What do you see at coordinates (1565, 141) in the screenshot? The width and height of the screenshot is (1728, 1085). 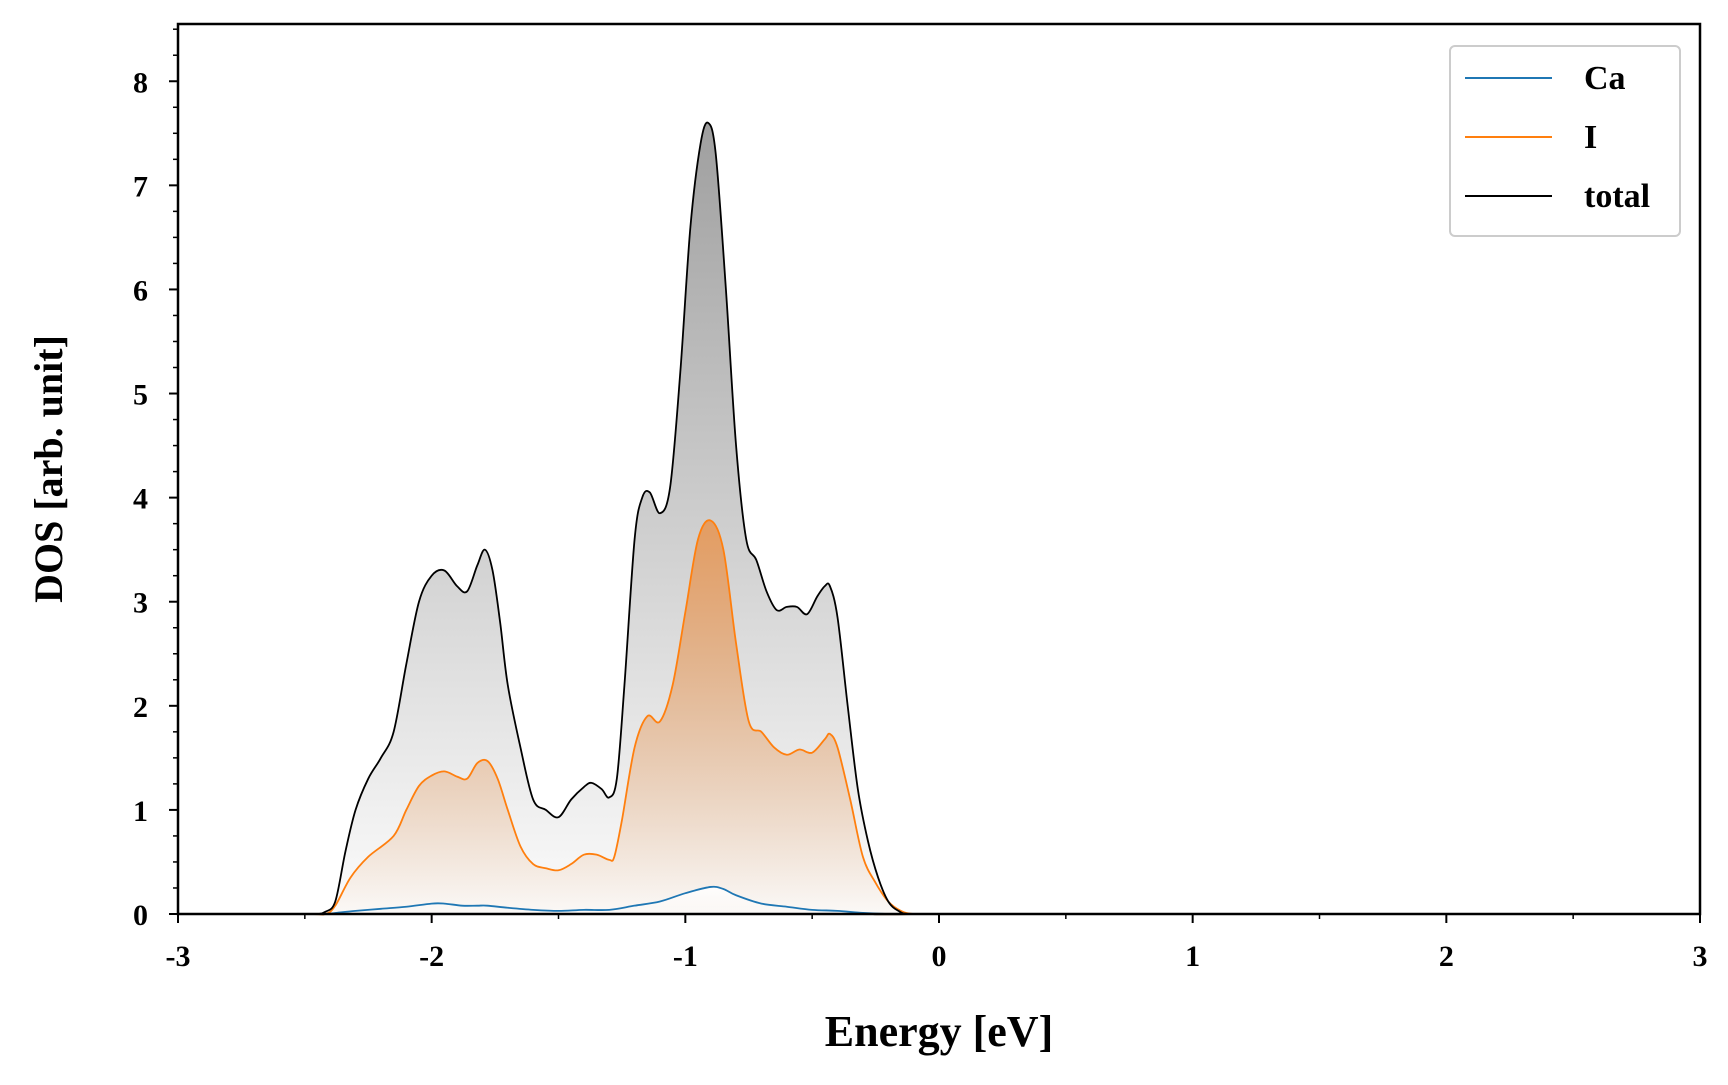 I see `legend-box` at bounding box center [1565, 141].